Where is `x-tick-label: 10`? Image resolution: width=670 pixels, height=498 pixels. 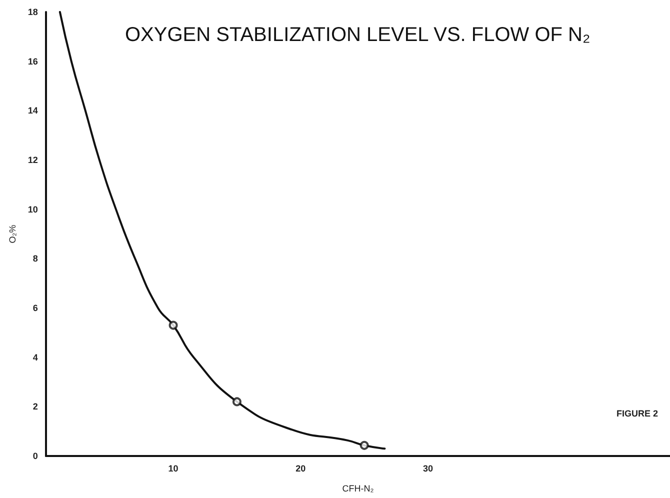 x-tick-label: 10 is located at coordinates (173, 469).